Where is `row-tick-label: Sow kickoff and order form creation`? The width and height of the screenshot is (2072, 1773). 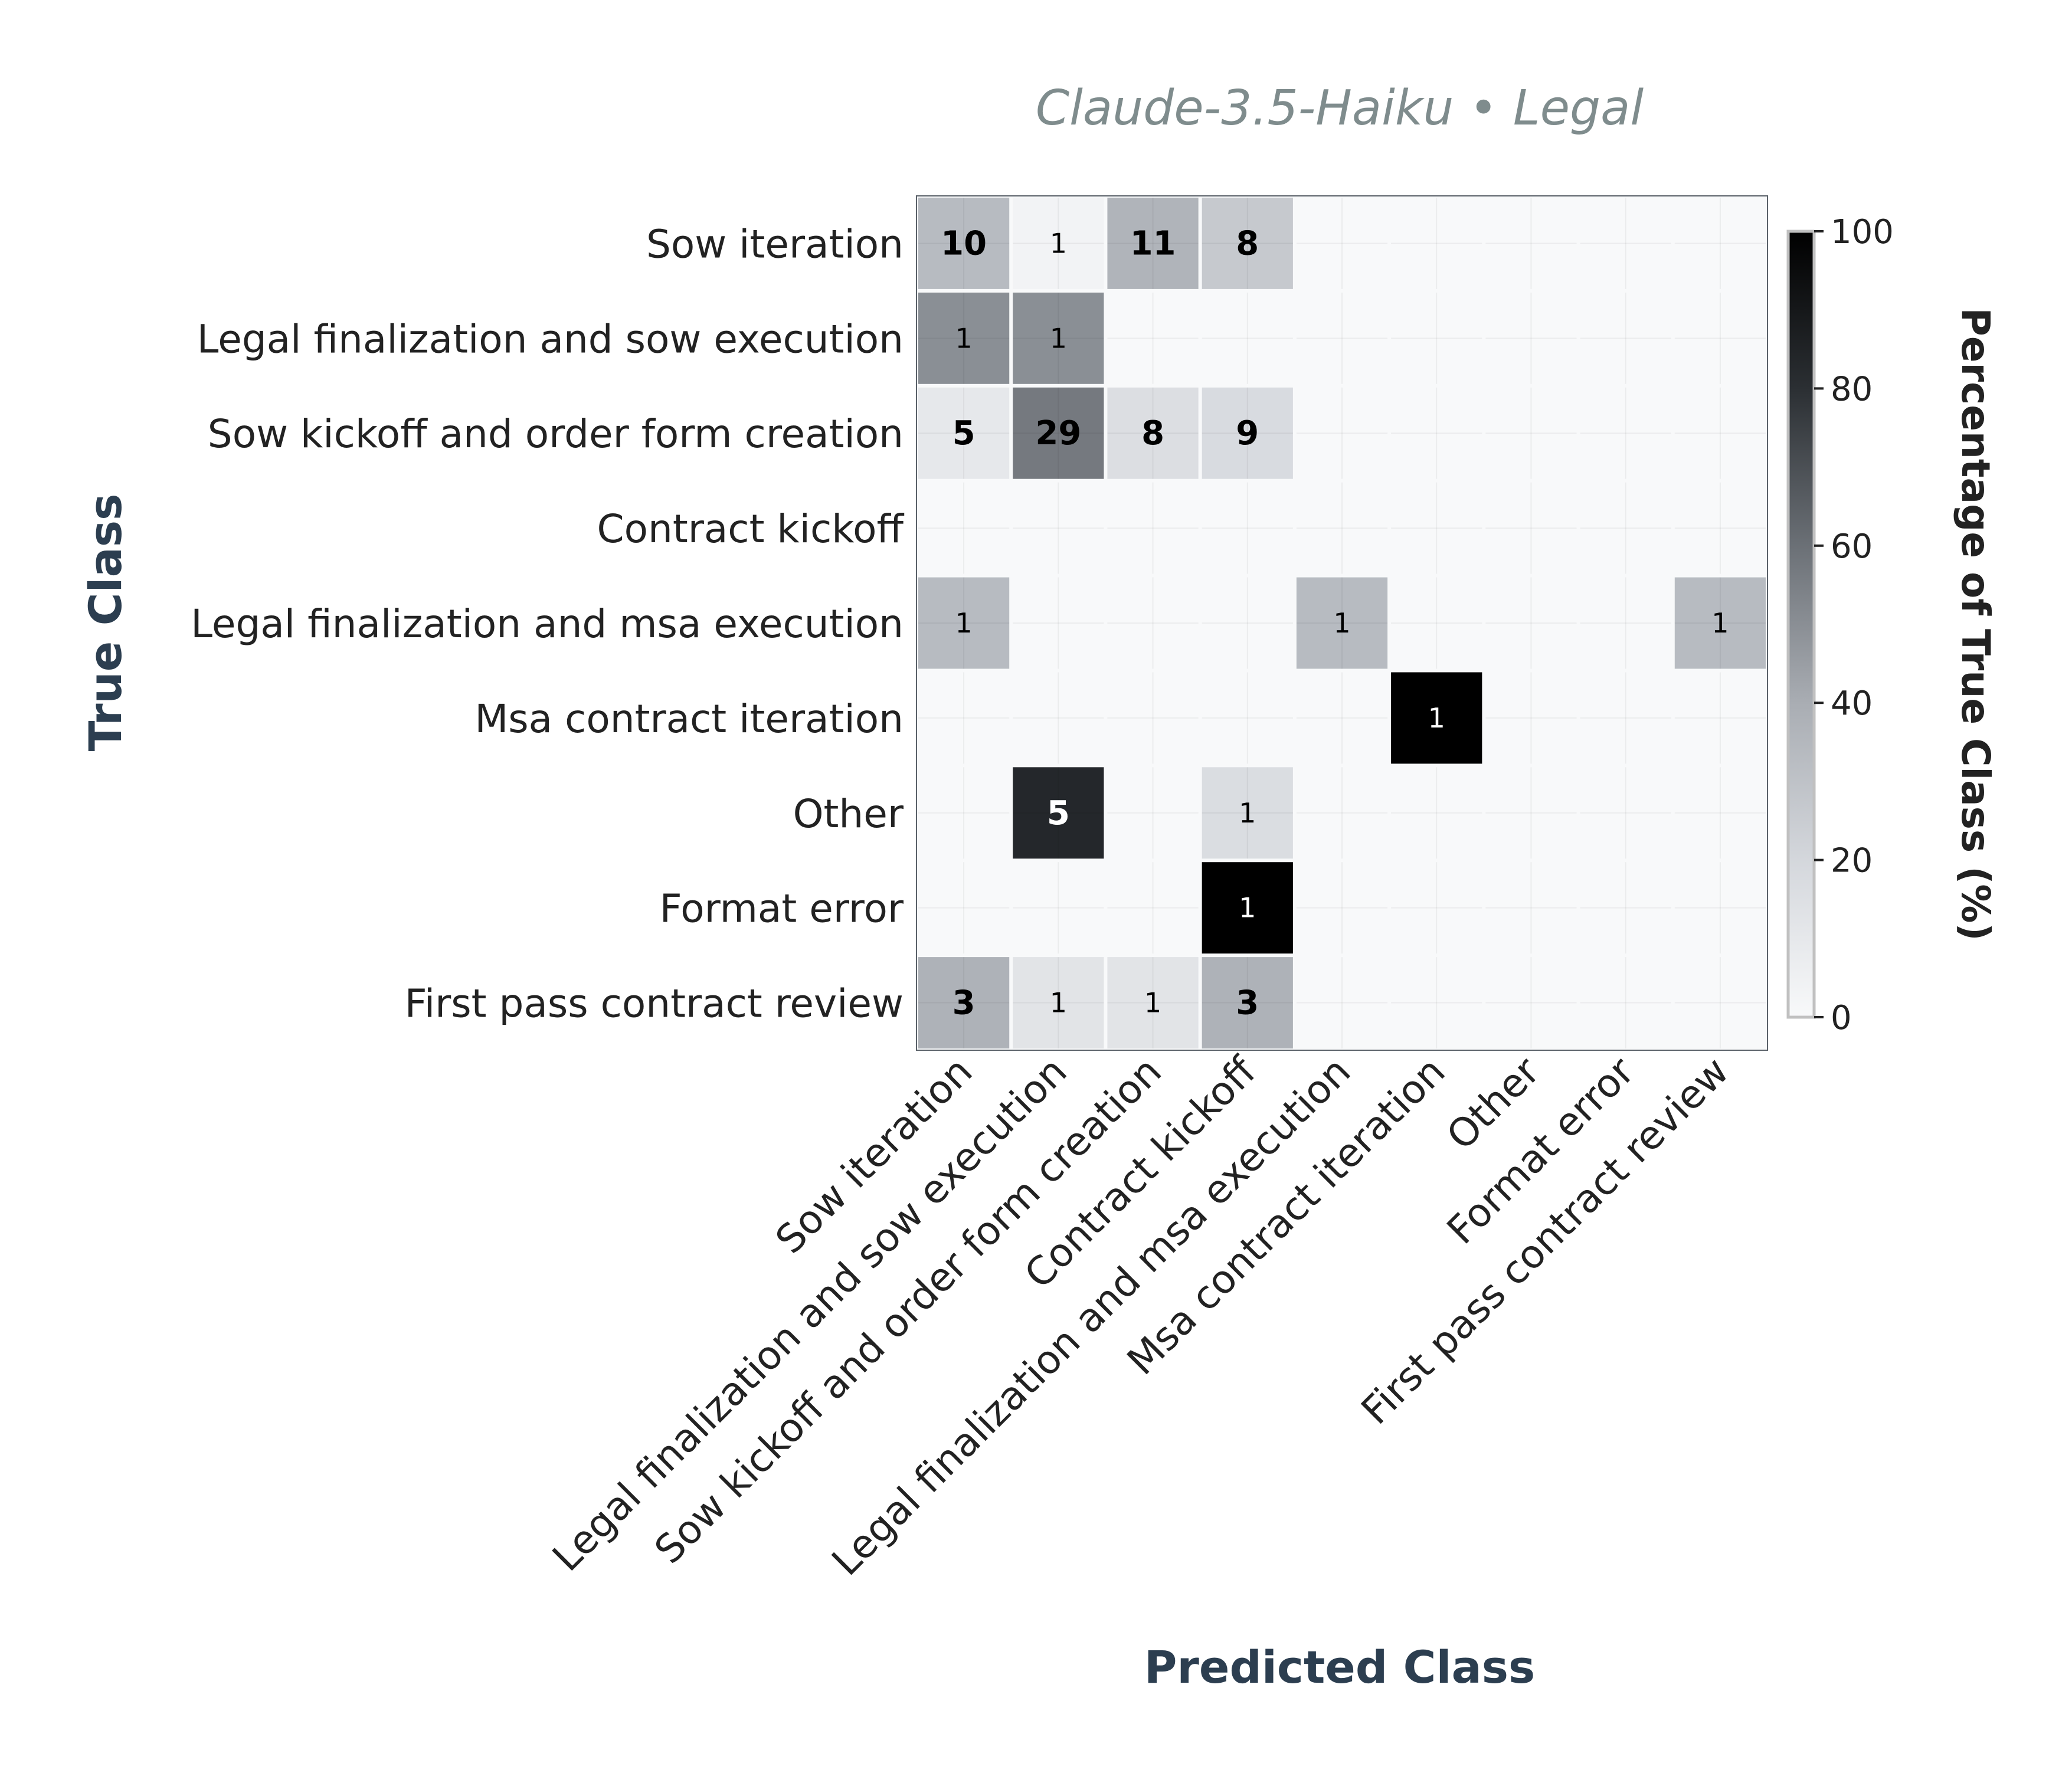
row-tick-label: Sow kickoff and order form creation is located at coordinates (556, 434).